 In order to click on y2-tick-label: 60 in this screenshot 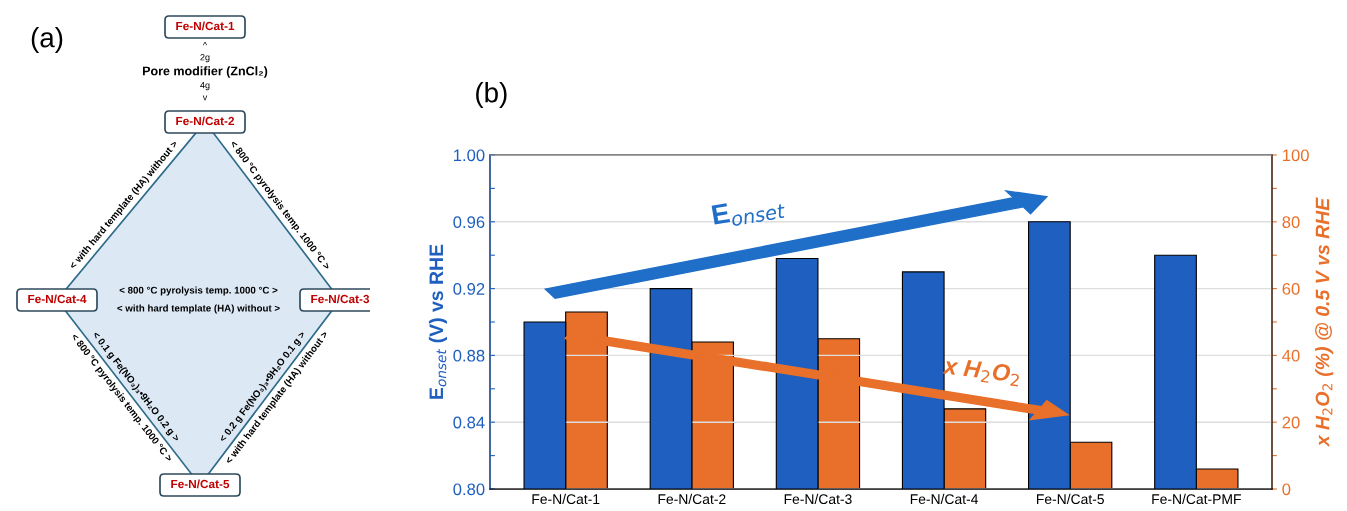, I will do `click(1291, 289)`.